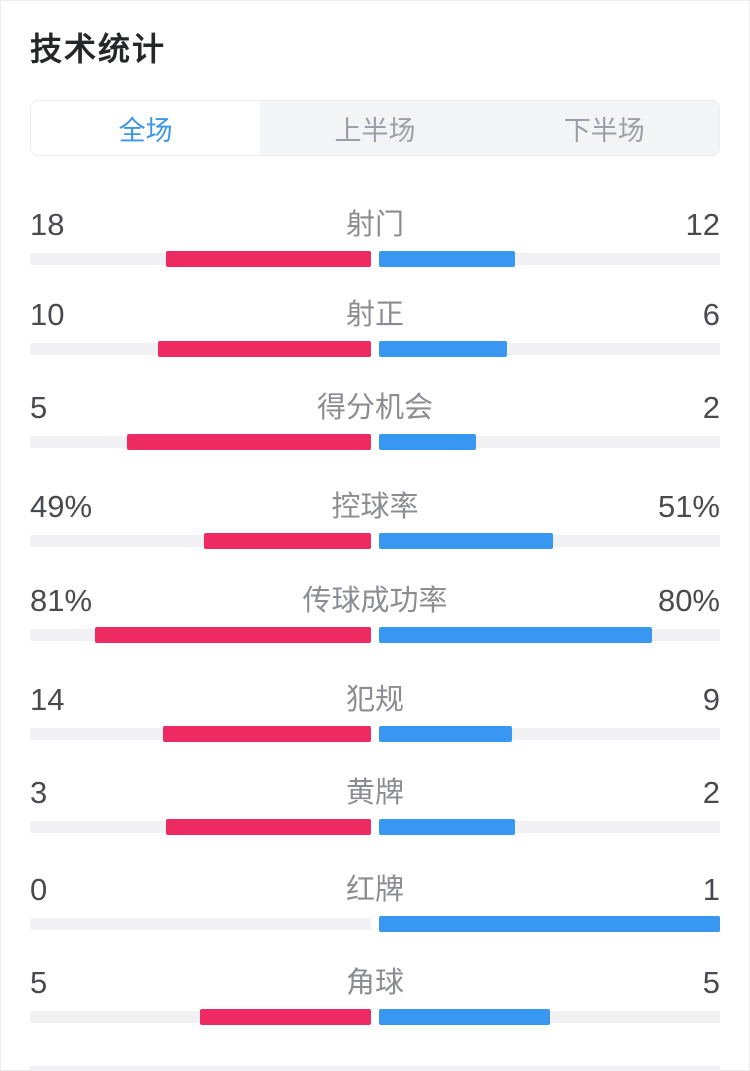 This screenshot has width=750, height=1071. Describe the element at coordinates (688, 506) in the screenshot. I see `away-value: 51%` at that location.